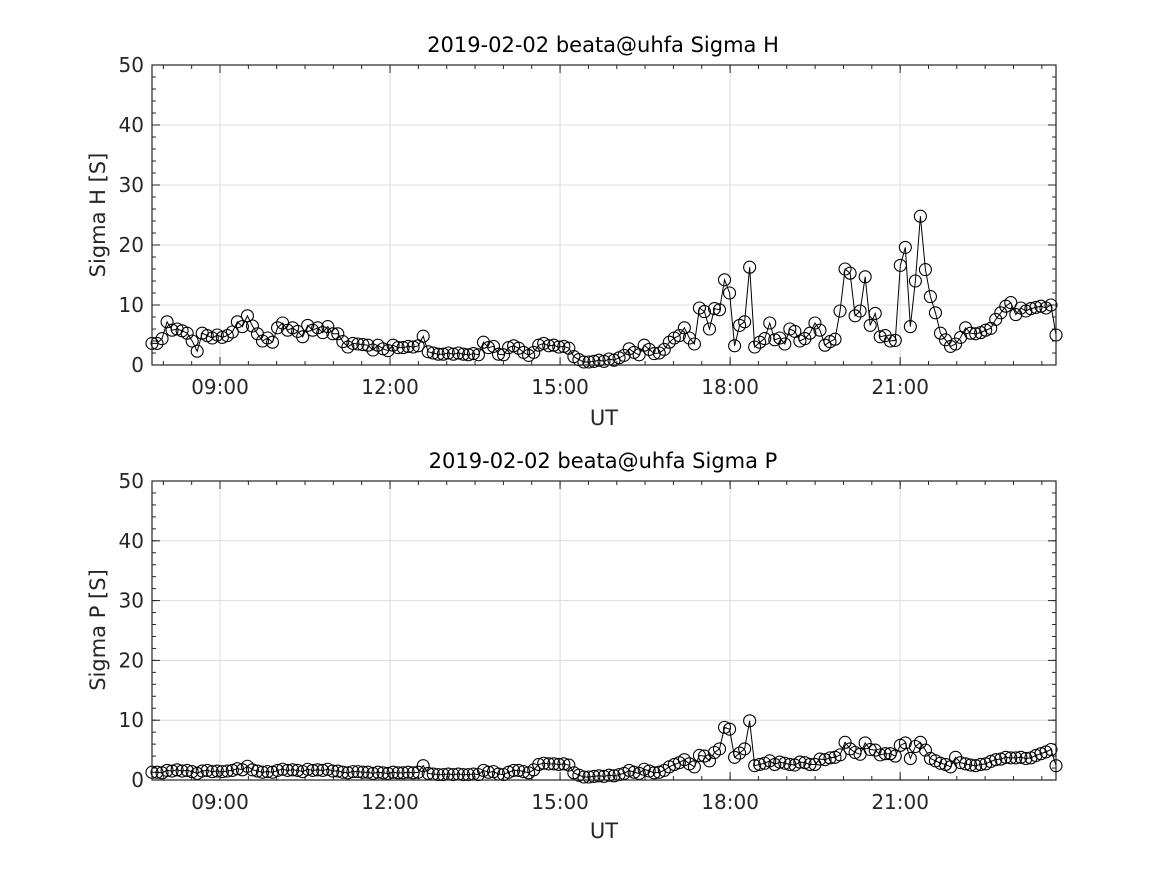 The image size is (1167, 875). I want to click on x-tick-labels: 09:00 12:00 15:00 18:00 21:00, so click(560, 802).